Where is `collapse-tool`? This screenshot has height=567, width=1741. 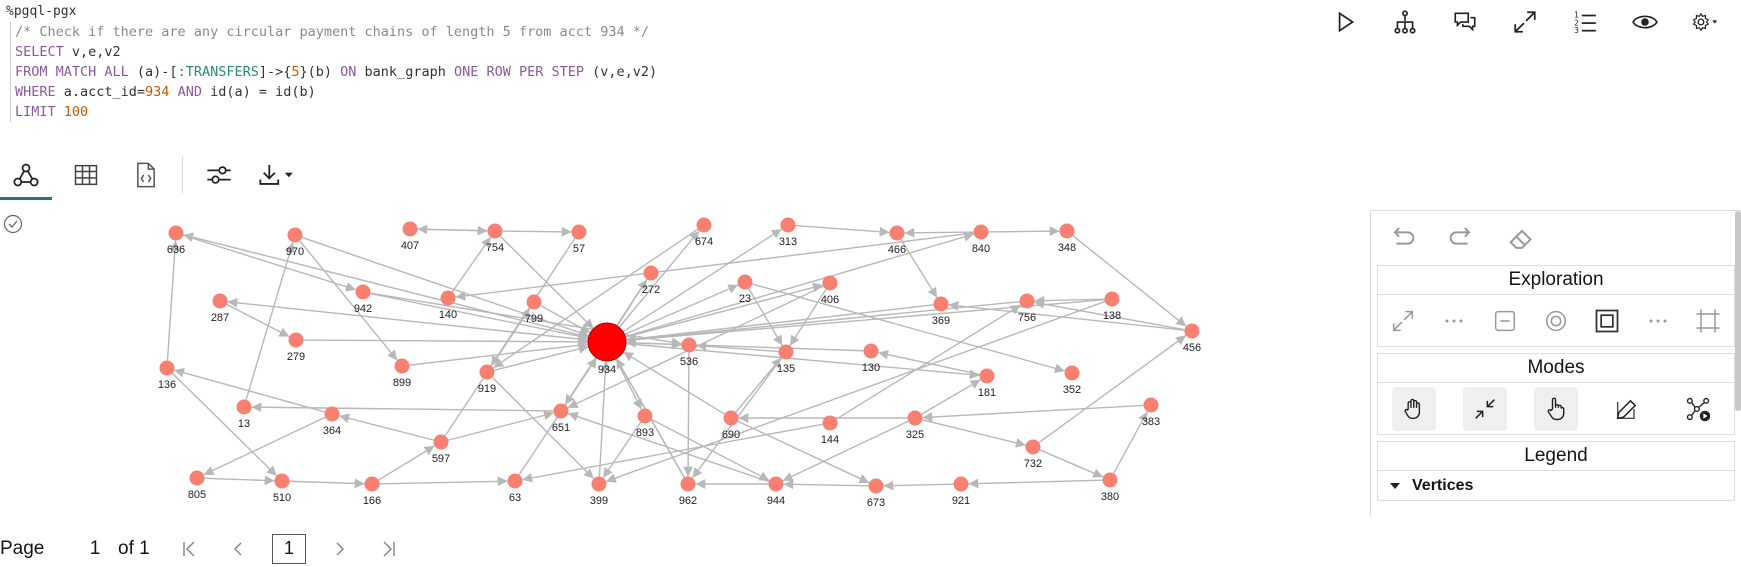 collapse-tool is located at coordinates (1505, 321).